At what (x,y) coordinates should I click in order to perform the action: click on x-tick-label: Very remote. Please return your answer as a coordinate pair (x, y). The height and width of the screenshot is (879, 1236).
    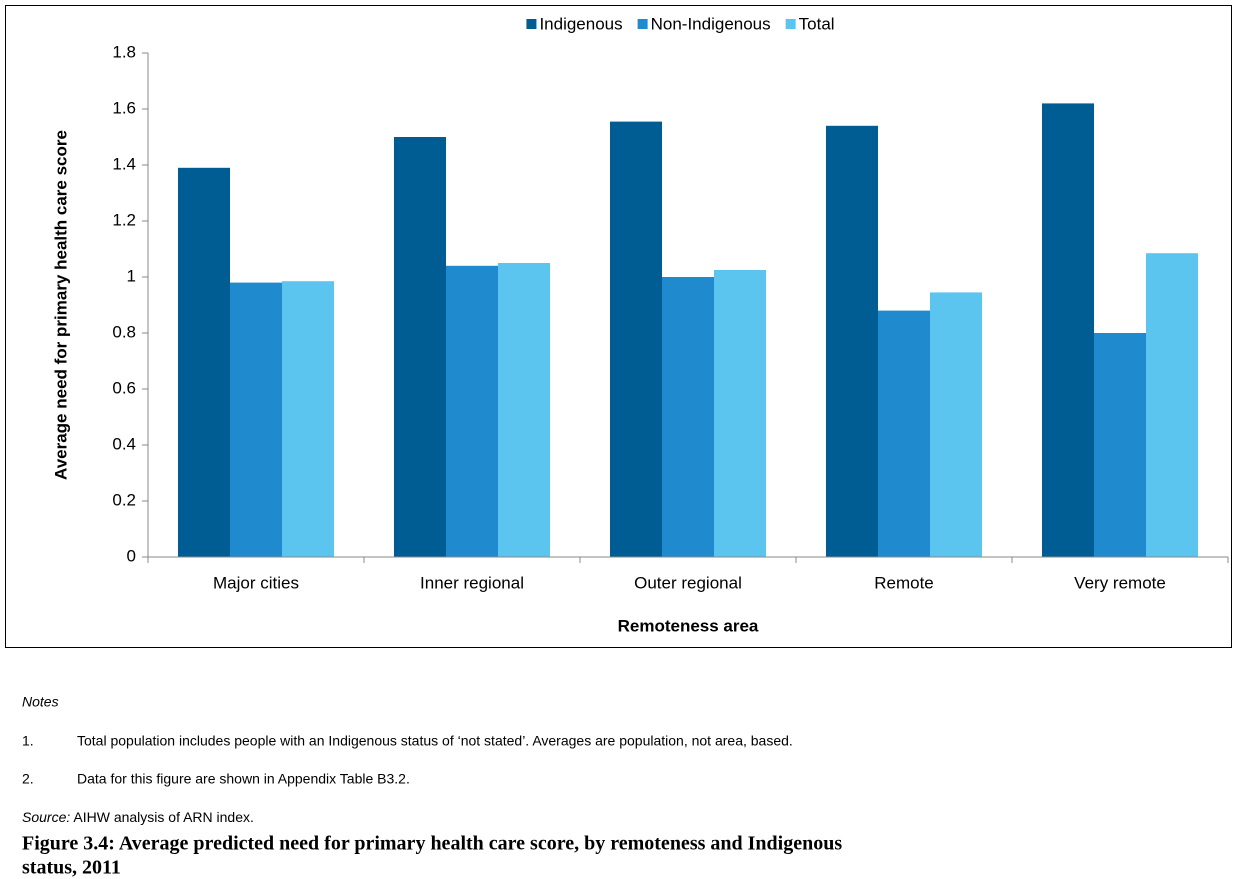
    Looking at the image, I should click on (1120, 582).